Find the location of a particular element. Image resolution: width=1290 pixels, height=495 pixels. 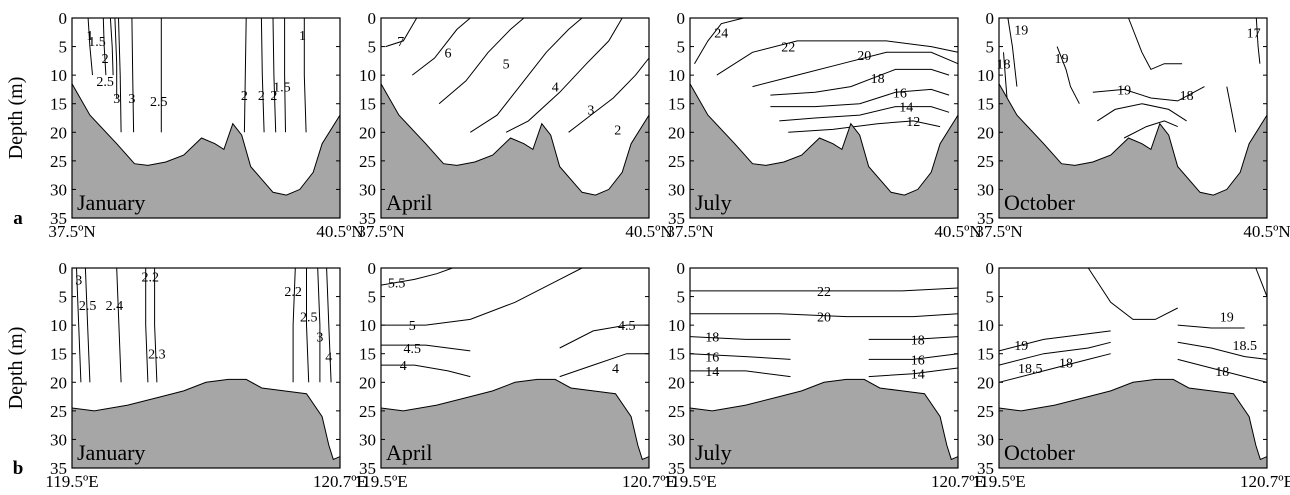

month-label: July is located at coordinates (713, 452).